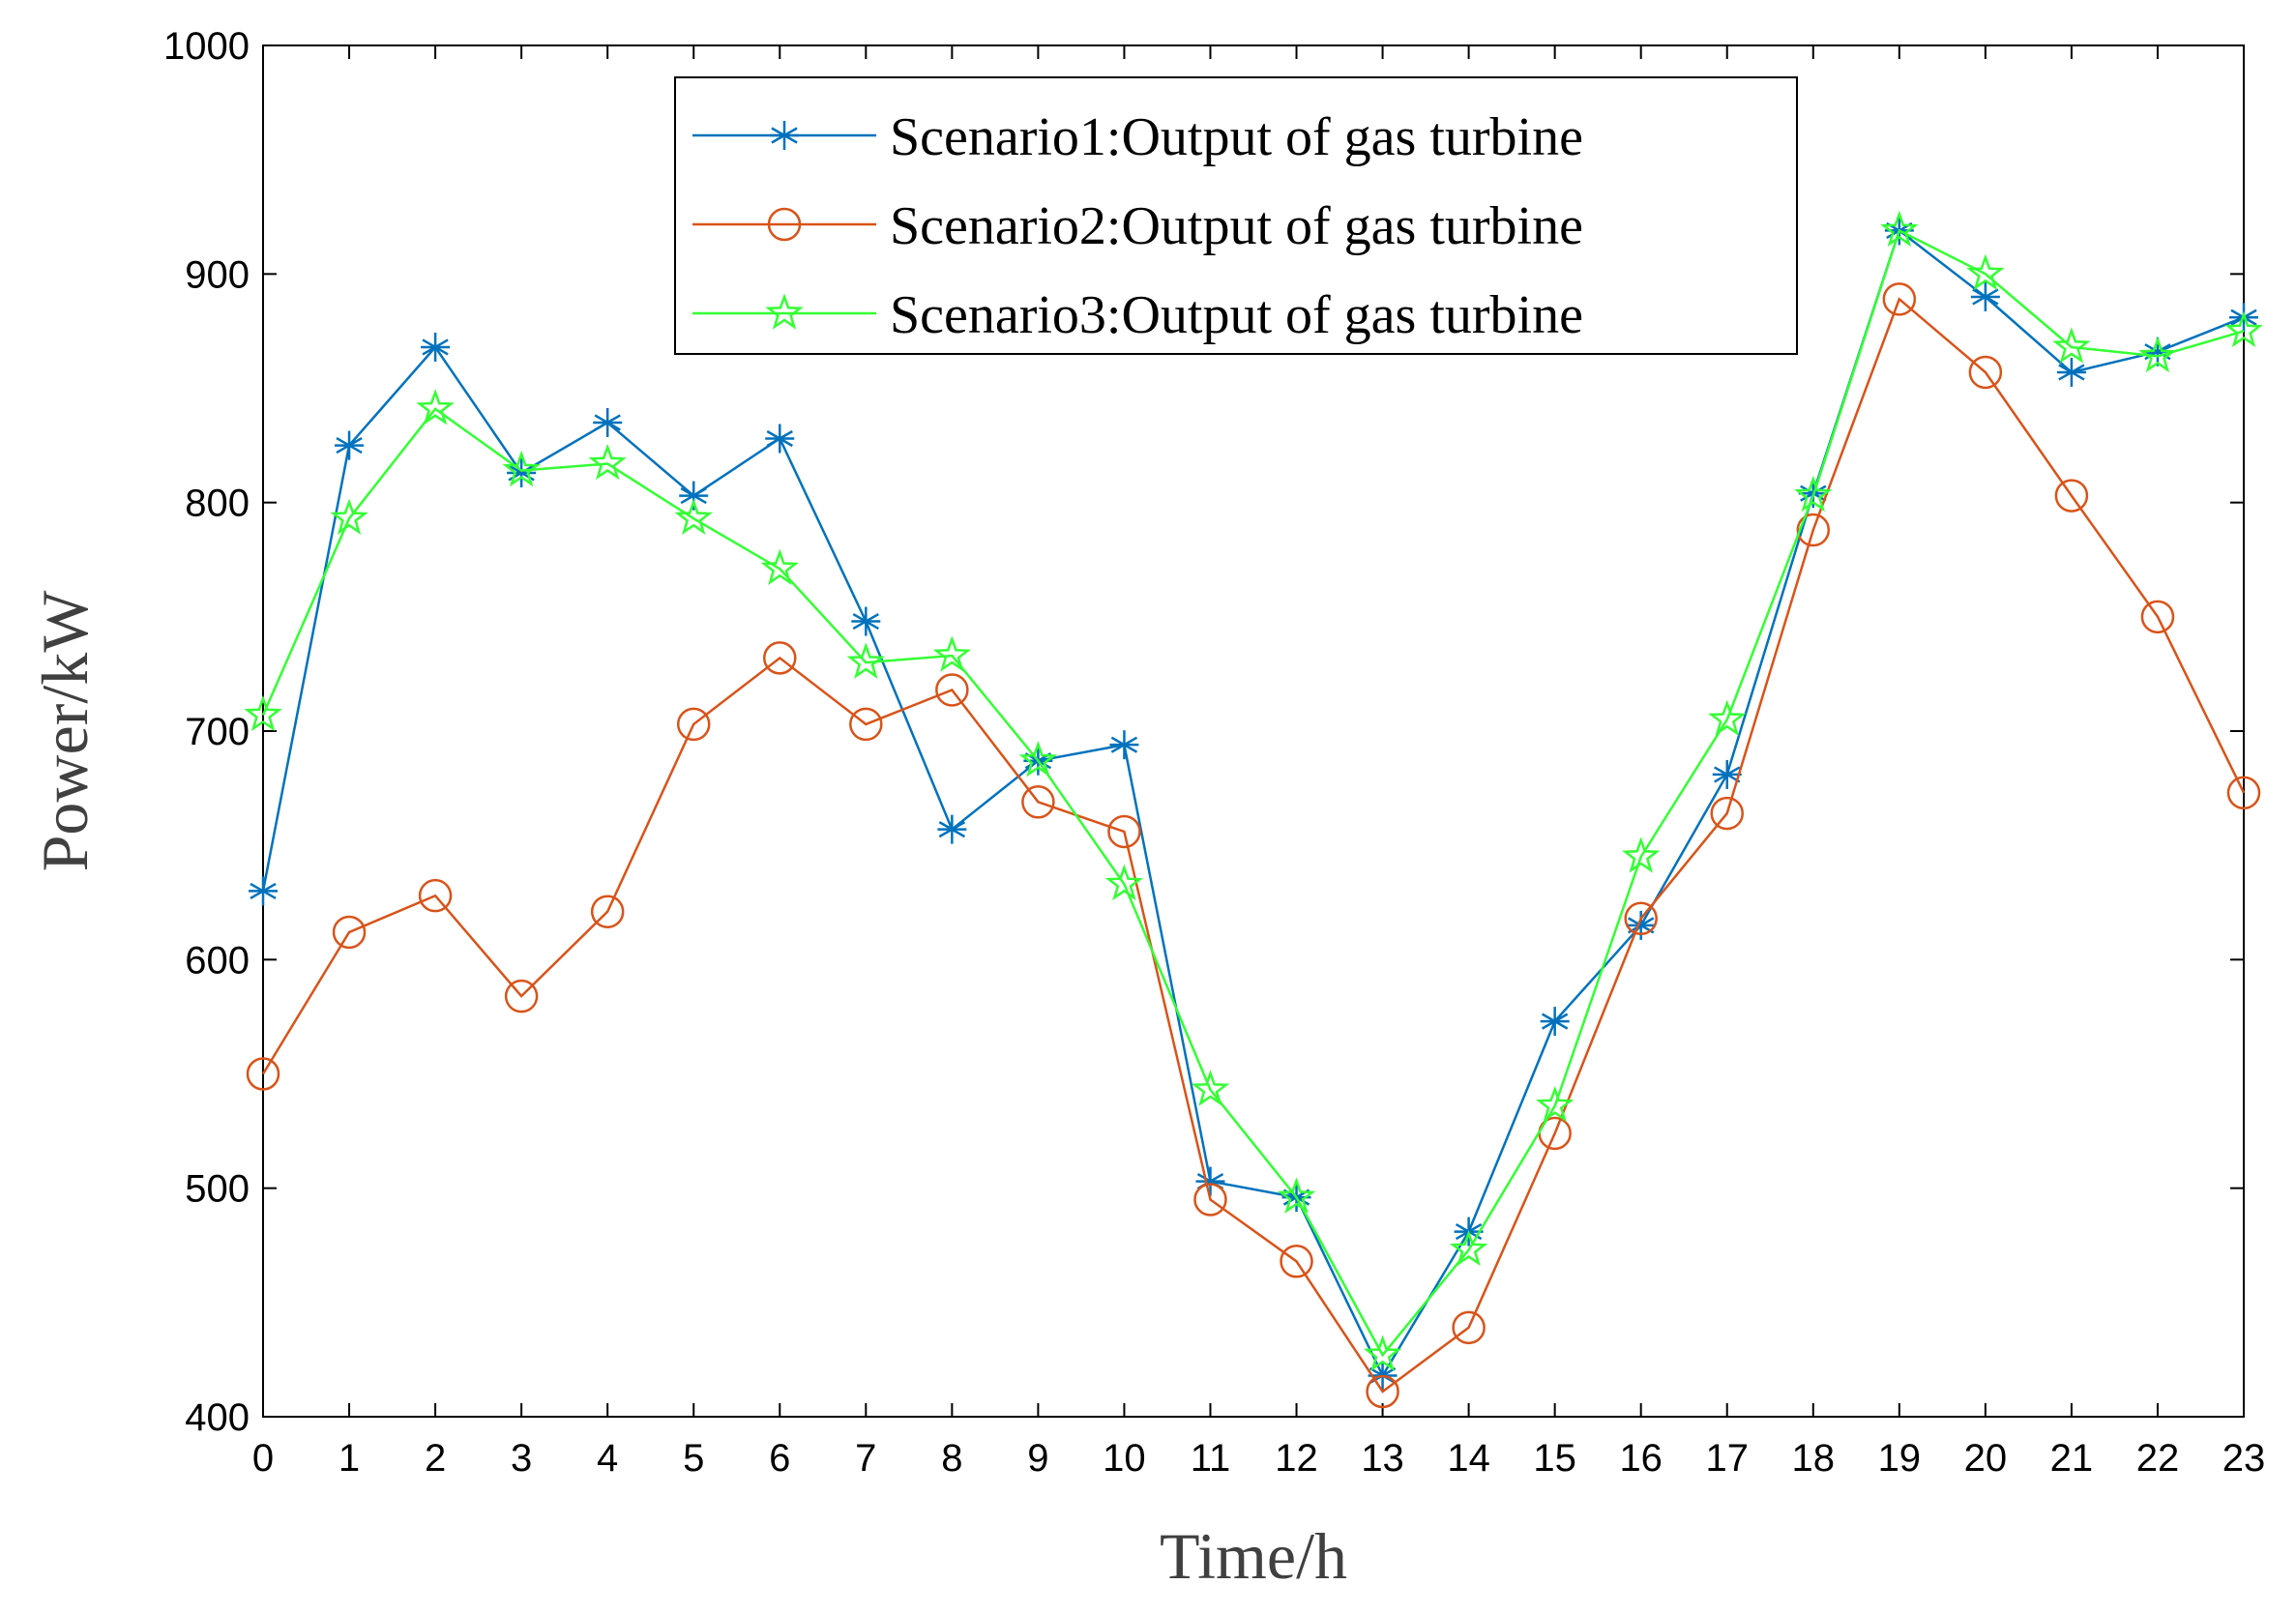 The image size is (2296, 1614). What do you see at coordinates (217, 732) in the screenshot?
I see `y-tick-label: 700` at bounding box center [217, 732].